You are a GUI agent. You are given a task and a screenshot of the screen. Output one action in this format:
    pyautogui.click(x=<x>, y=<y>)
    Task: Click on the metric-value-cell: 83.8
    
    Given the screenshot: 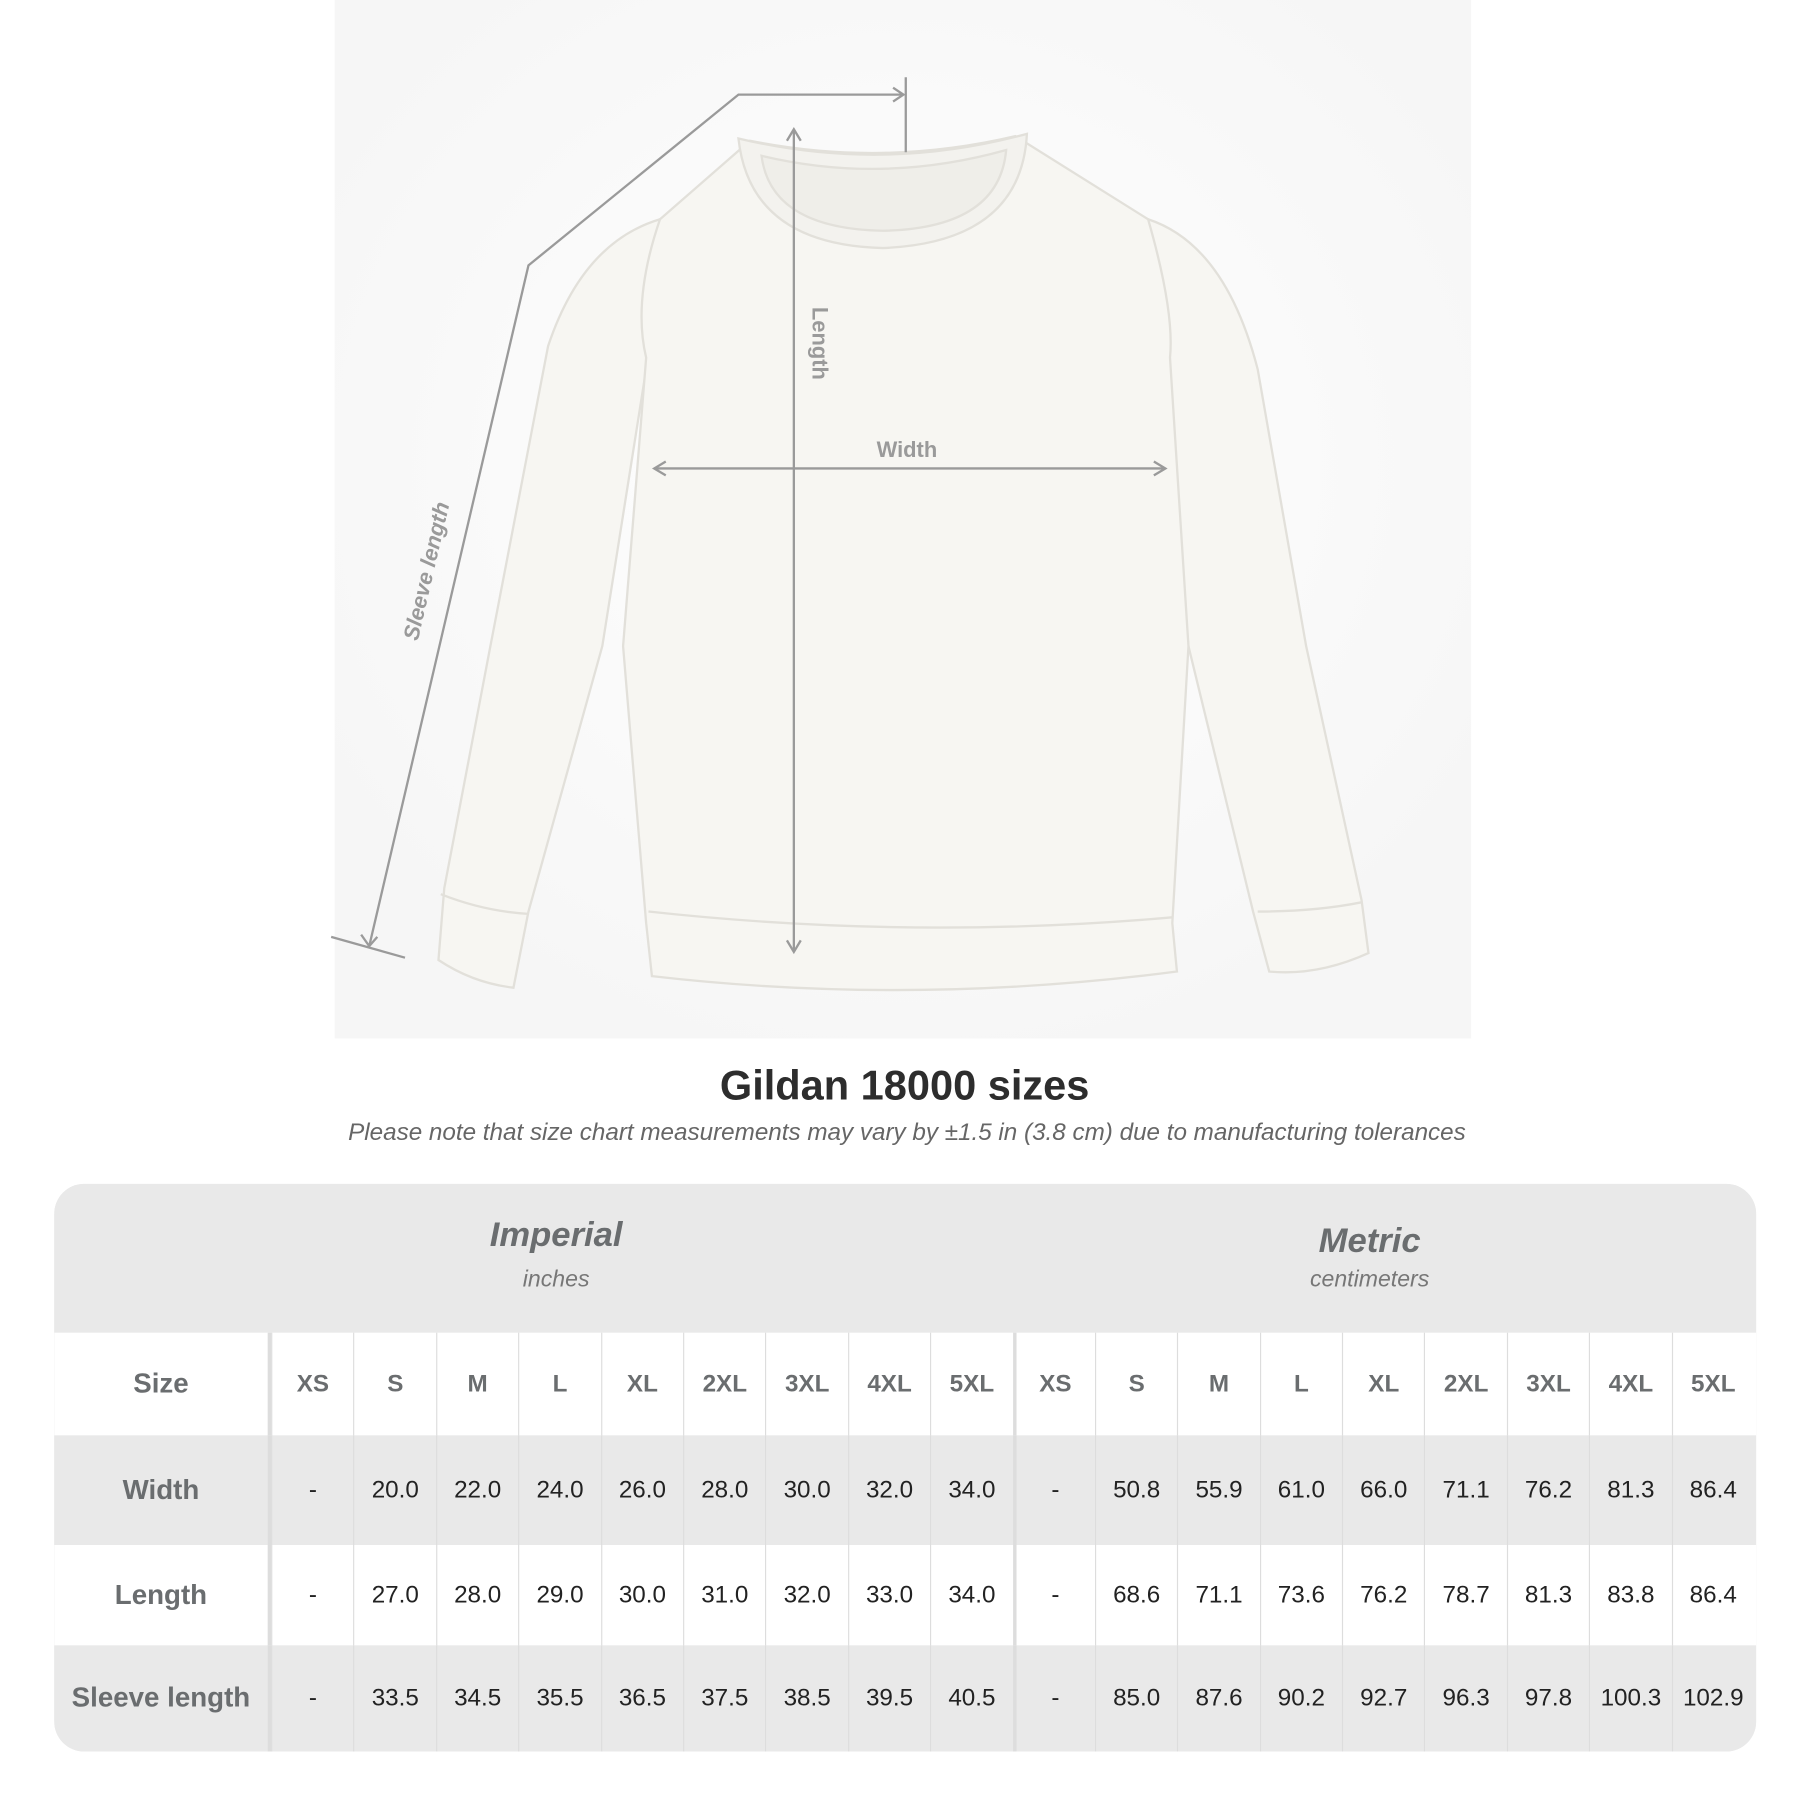 What is the action you would take?
    pyautogui.click(x=1630, y=1595)
    